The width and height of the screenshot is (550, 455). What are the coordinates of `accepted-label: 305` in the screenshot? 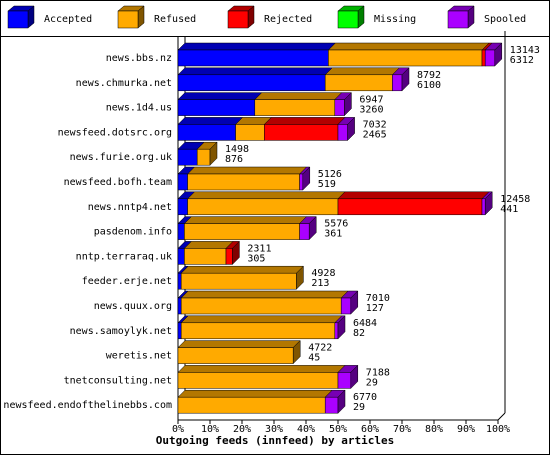 It's located at (256, 258).